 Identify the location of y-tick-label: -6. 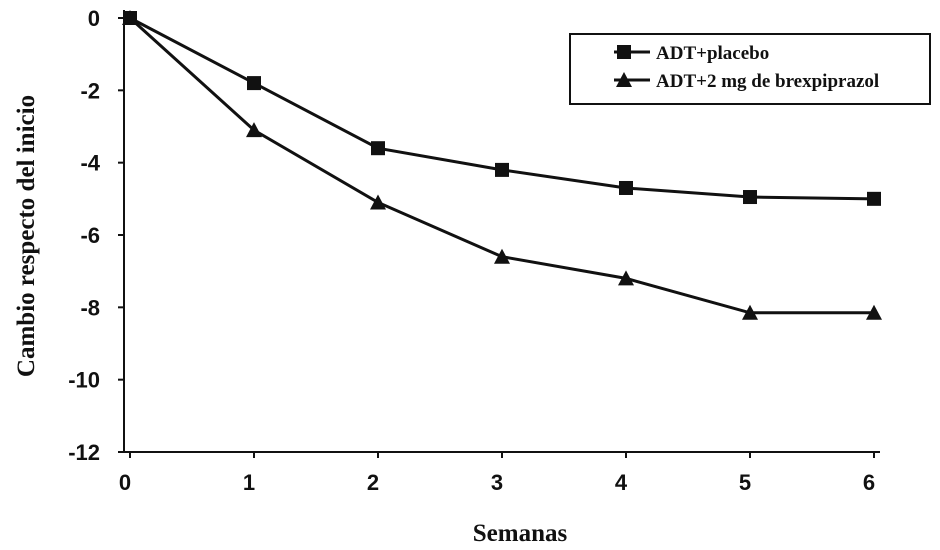
(90, 235).